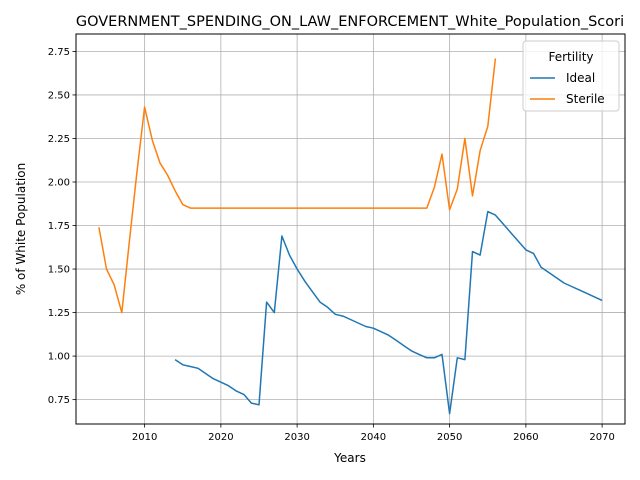  I want to click on x-axis-label: Years, so click(349, 458).